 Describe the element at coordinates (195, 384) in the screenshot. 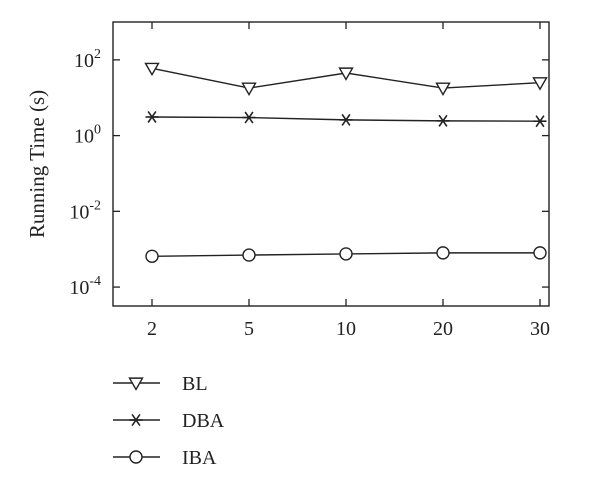

I see `legend-label-bl: BL` at that location.